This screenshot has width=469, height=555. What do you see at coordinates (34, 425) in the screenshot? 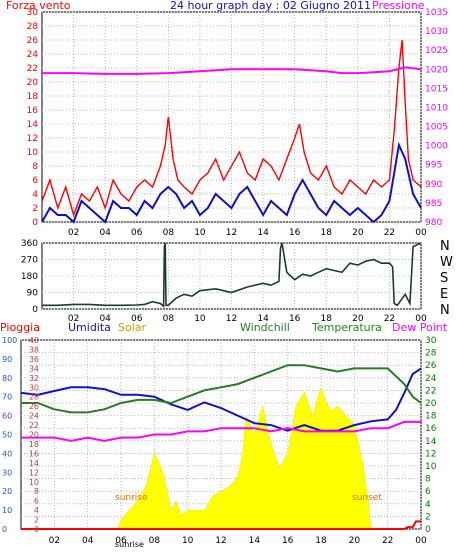
I see `umidita-tick-label: 22` at bounding box center [34, 425].